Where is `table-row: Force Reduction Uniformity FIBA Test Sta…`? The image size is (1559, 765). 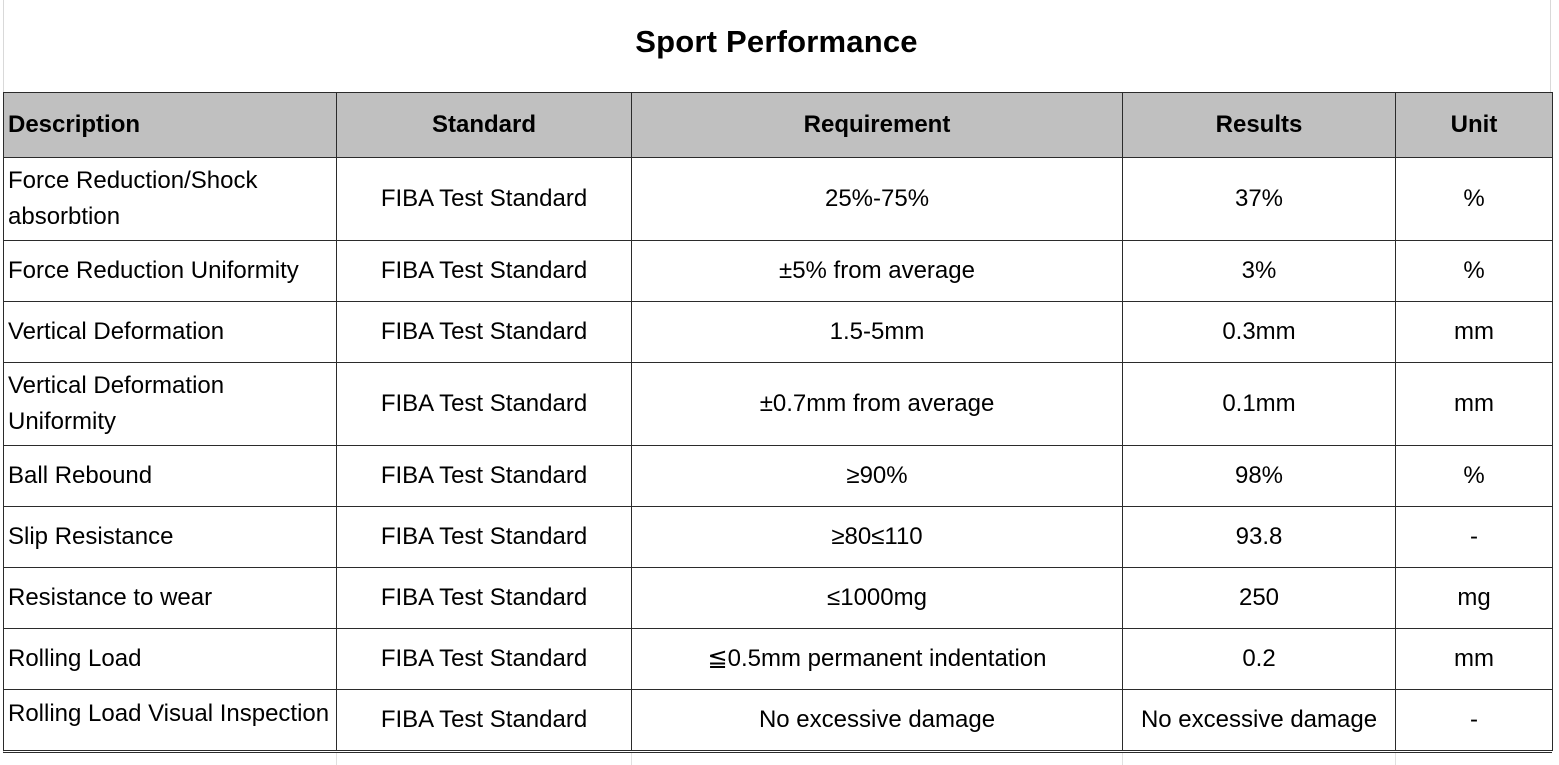 table-row: Force Reduction Uniformity FIBA Test Sta… is located at coordinates (778, 271).